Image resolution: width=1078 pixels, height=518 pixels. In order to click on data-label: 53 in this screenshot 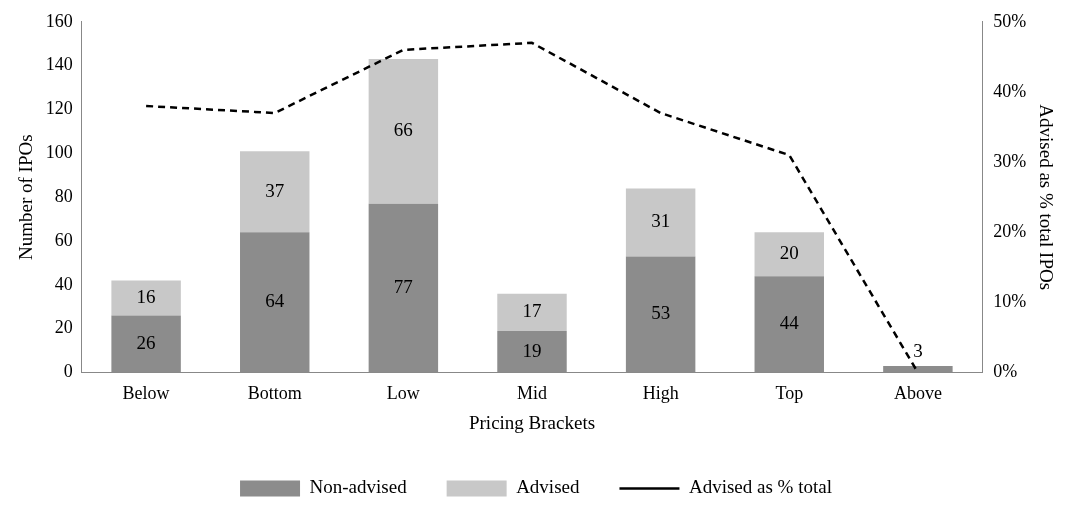, I will do `click(661, 313)`.